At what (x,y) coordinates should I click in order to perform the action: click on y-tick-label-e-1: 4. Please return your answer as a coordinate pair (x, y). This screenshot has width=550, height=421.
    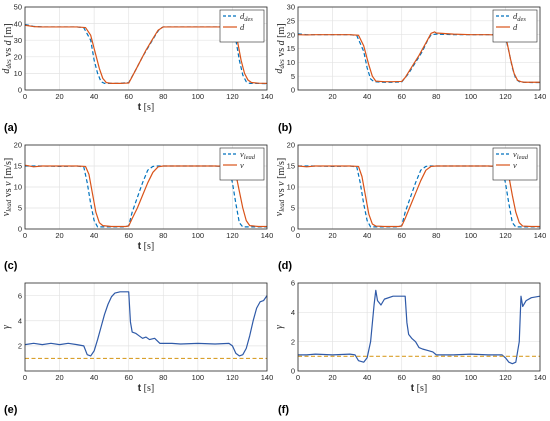
    Looking at the image, I should click on (20, 320).